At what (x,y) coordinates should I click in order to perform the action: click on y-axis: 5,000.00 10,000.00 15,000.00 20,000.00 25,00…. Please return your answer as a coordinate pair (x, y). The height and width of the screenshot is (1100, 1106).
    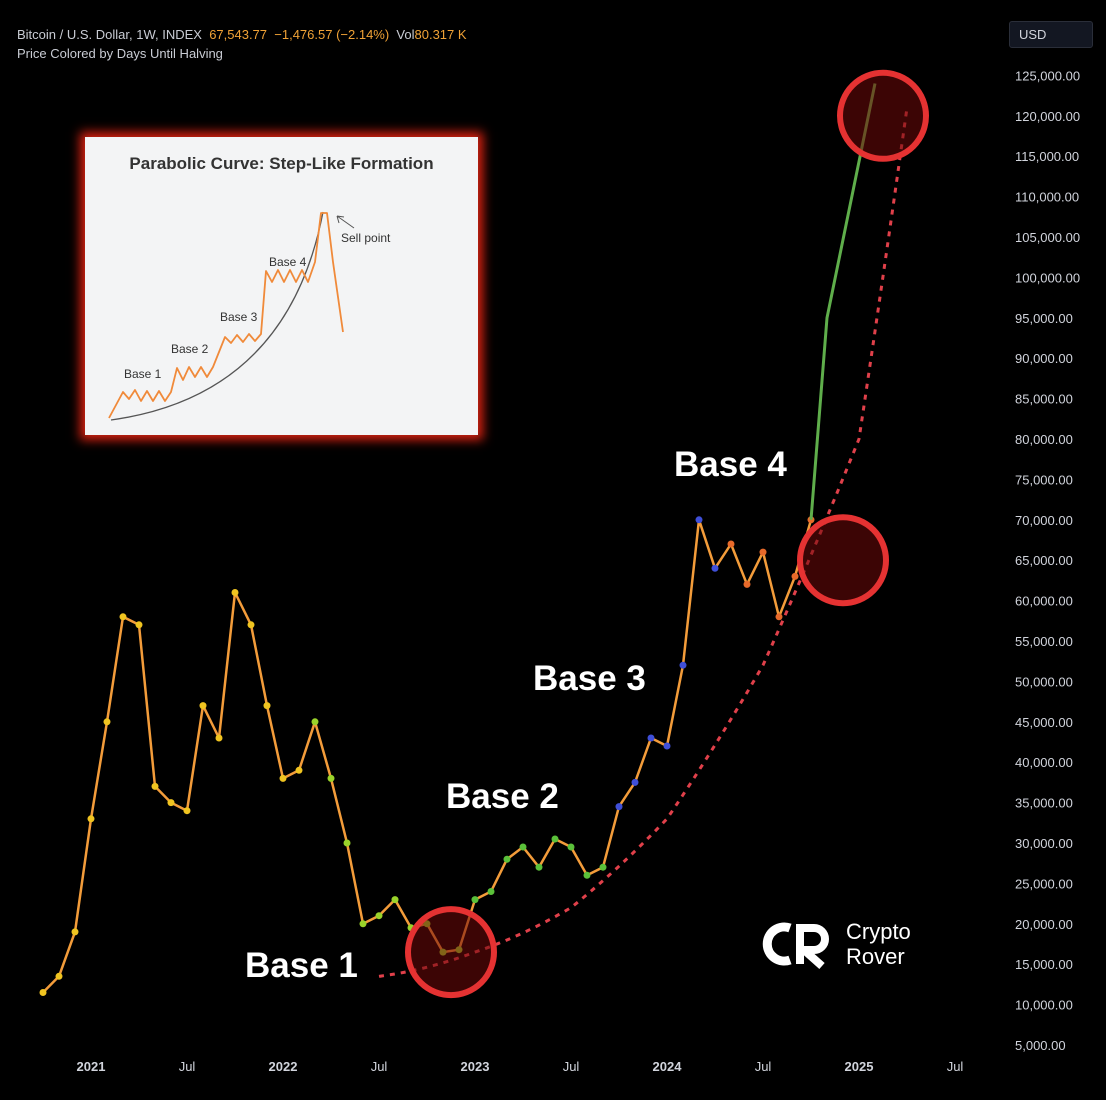
    Looking at the image, I should click on (1047, 560).